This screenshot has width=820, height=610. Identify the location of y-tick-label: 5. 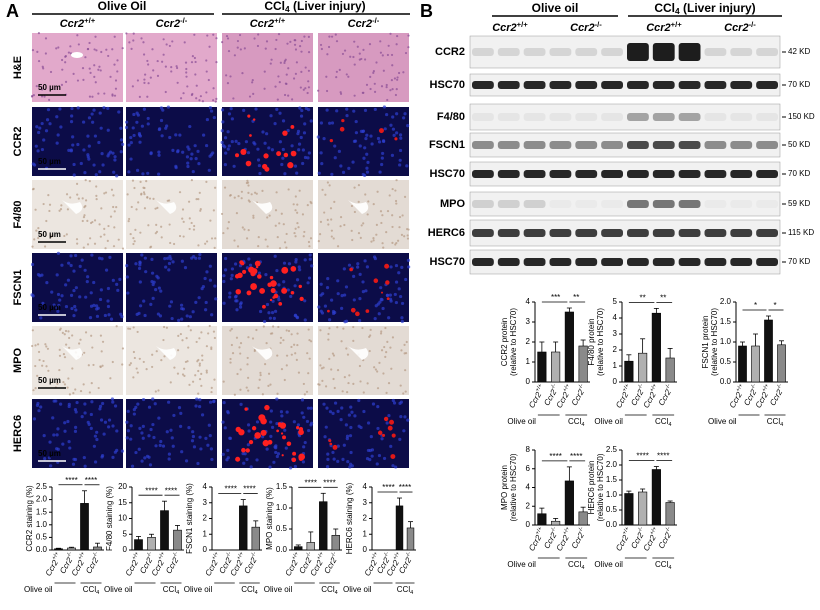
(615, 301).